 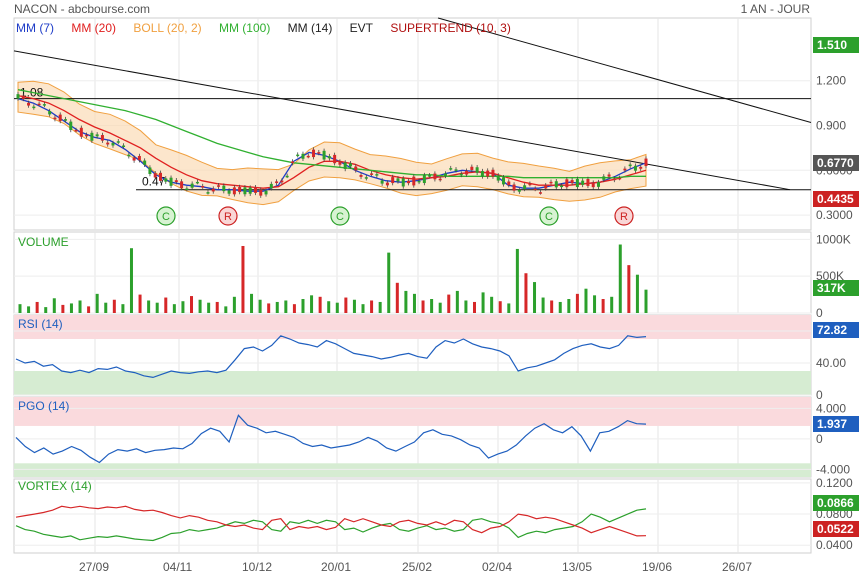 I want to click on price-badge-last-bg, so click(x=836, y=163).